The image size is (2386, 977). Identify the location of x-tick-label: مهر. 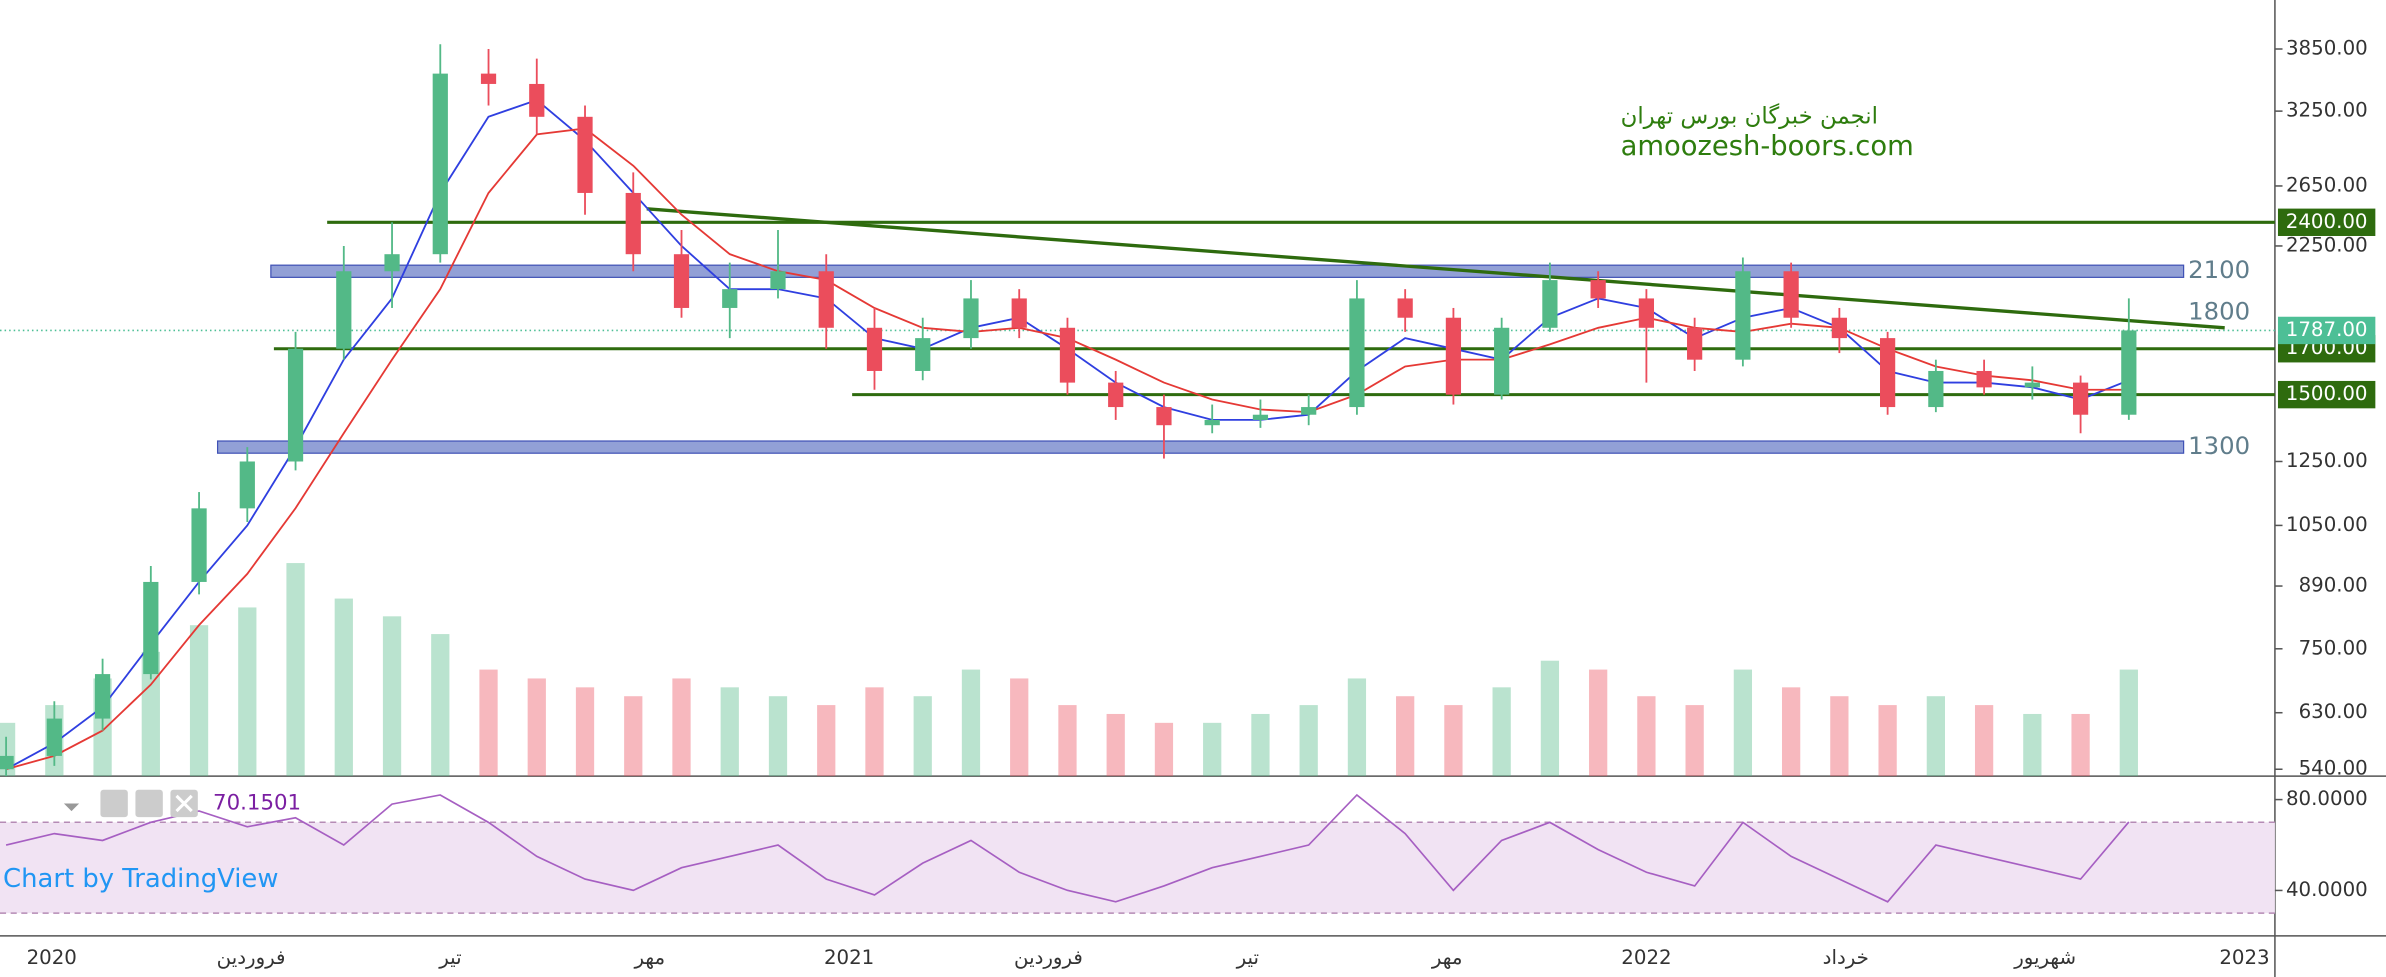
(1447, 957).